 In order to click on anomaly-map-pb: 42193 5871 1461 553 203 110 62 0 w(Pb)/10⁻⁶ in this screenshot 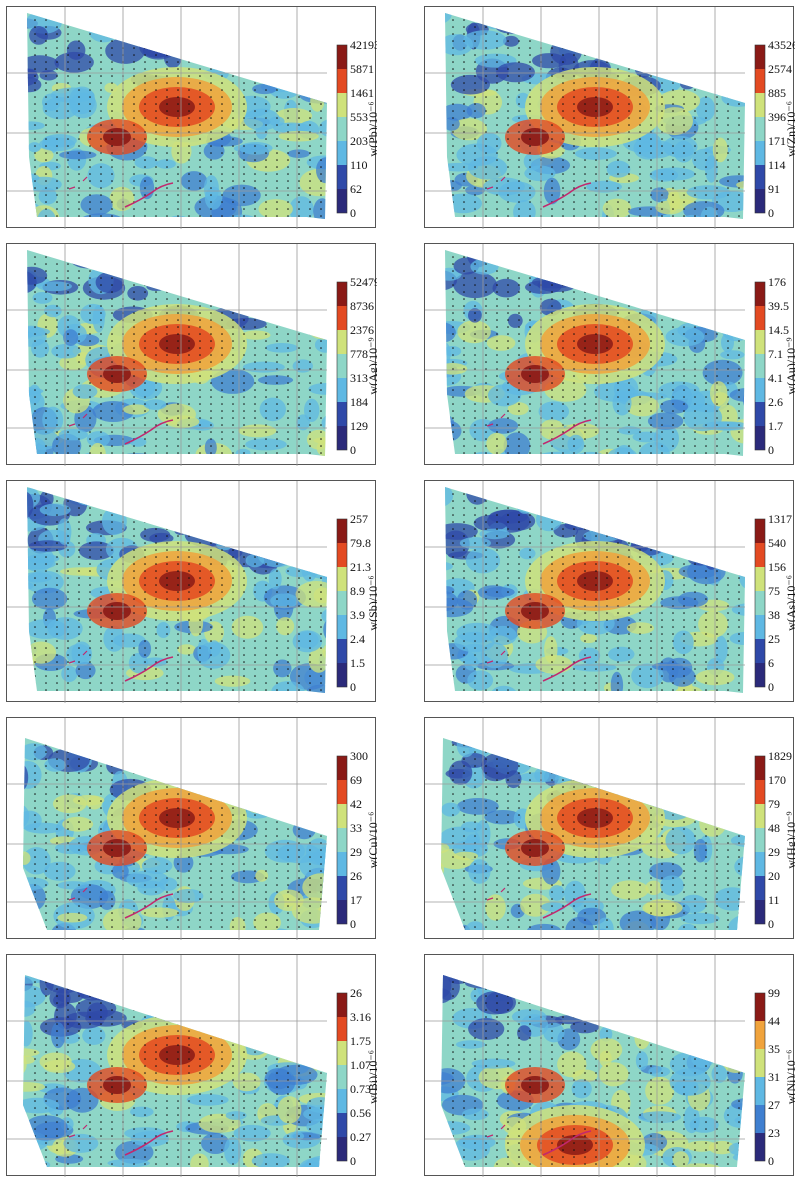, I will do `click(192, 118)`.